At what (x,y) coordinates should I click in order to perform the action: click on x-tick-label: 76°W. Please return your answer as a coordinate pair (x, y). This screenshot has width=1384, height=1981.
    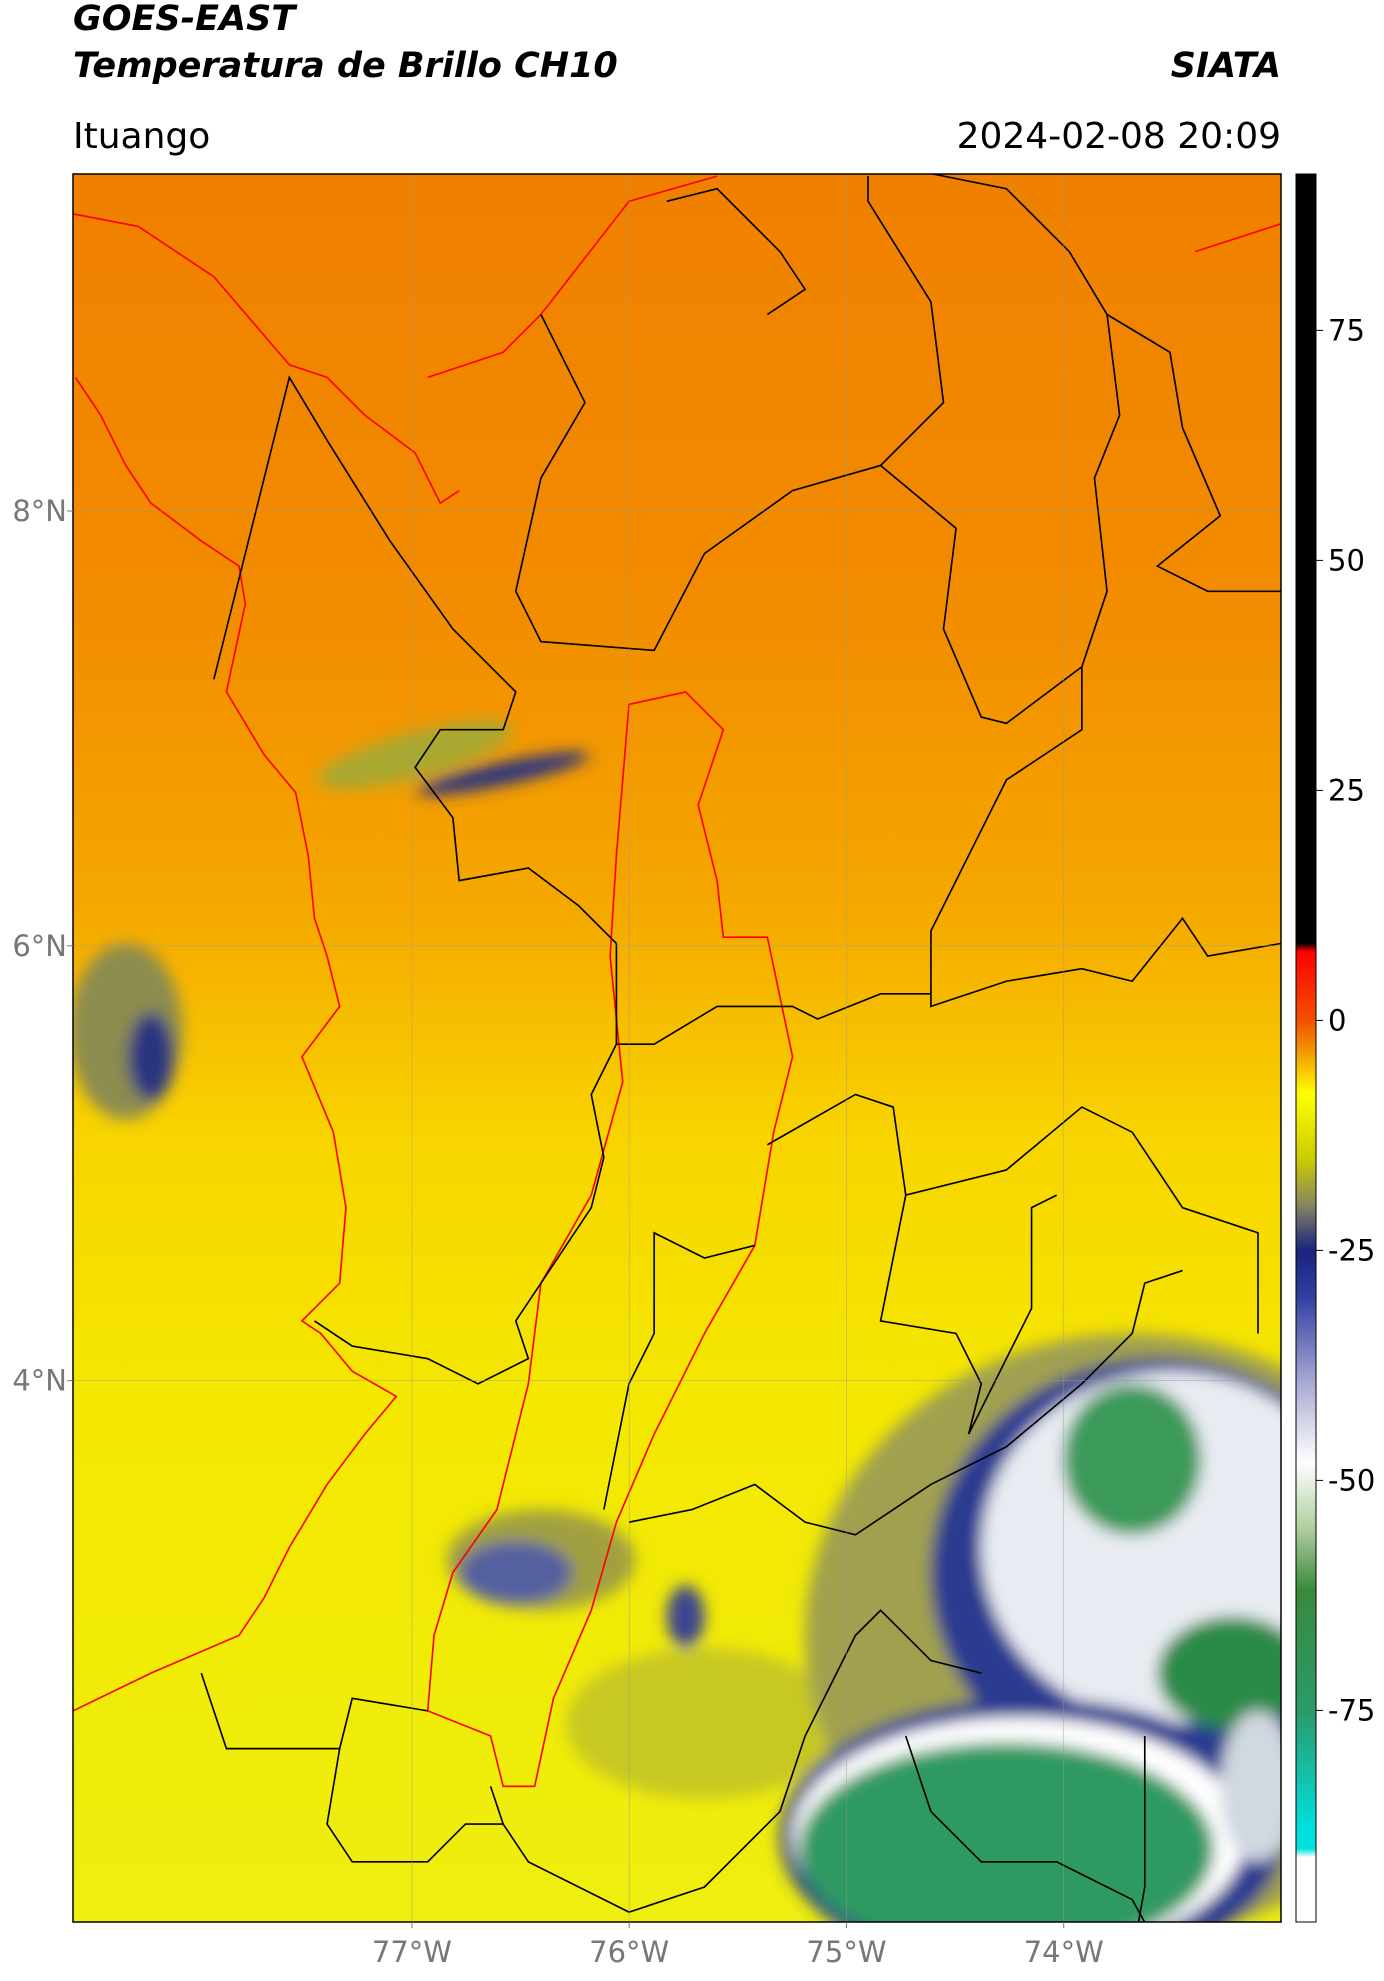
    Looking at the image, I should click on (629, 1952).